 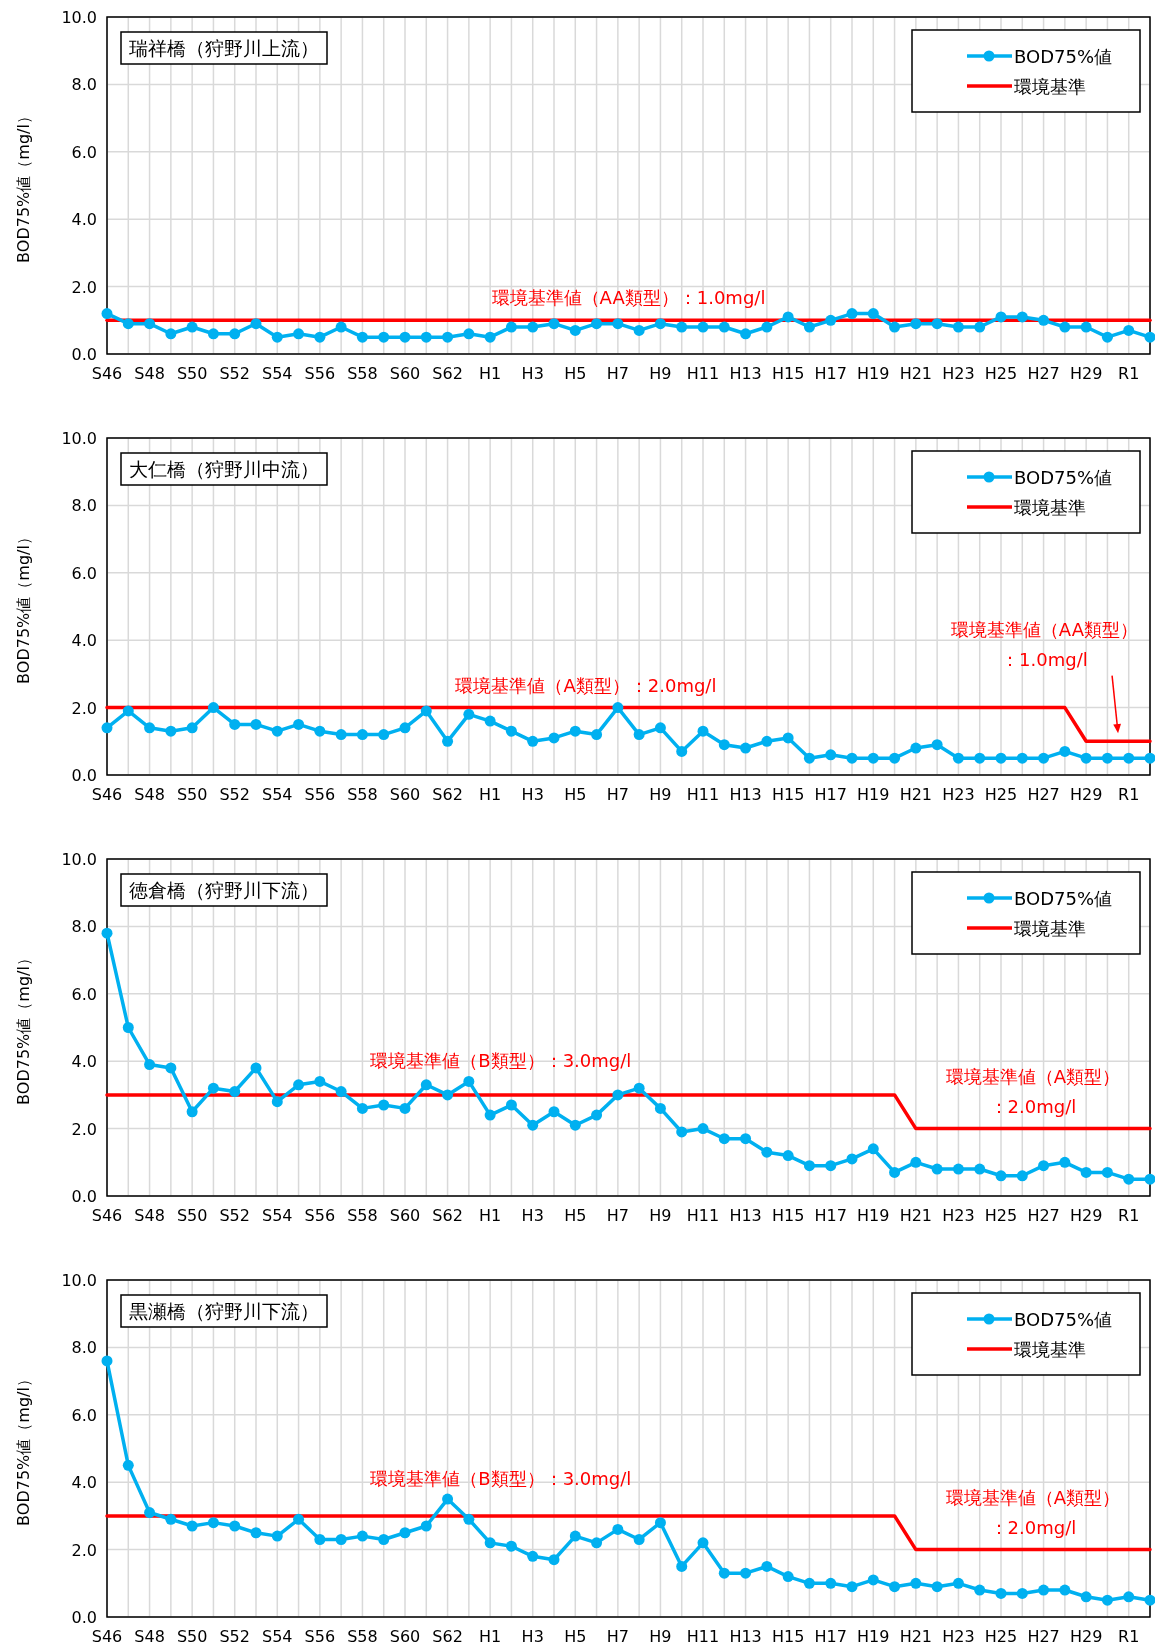 I want to click on x-tick-label: S50, so click(x=192, y=1636).